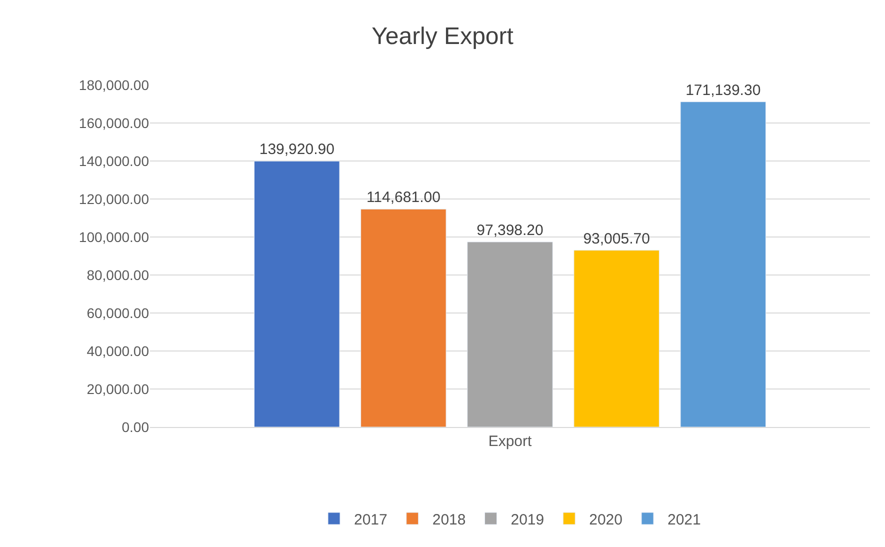  What do you see at coordinates (296, 149) in the screenshot?
I see `data-label: 139,920.90` at bounding box center [296, 149].